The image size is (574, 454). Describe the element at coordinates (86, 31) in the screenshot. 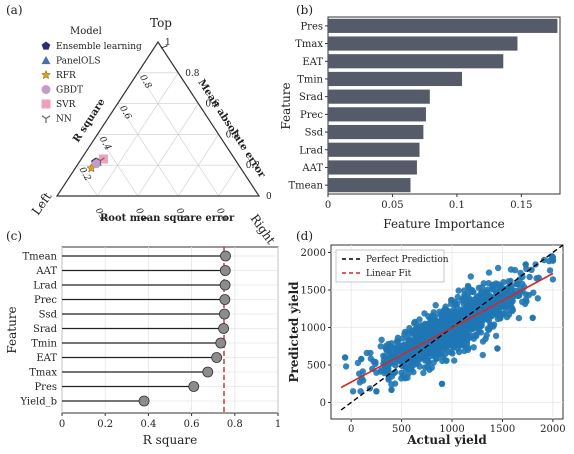

I see `legend-title: Model` at that location.